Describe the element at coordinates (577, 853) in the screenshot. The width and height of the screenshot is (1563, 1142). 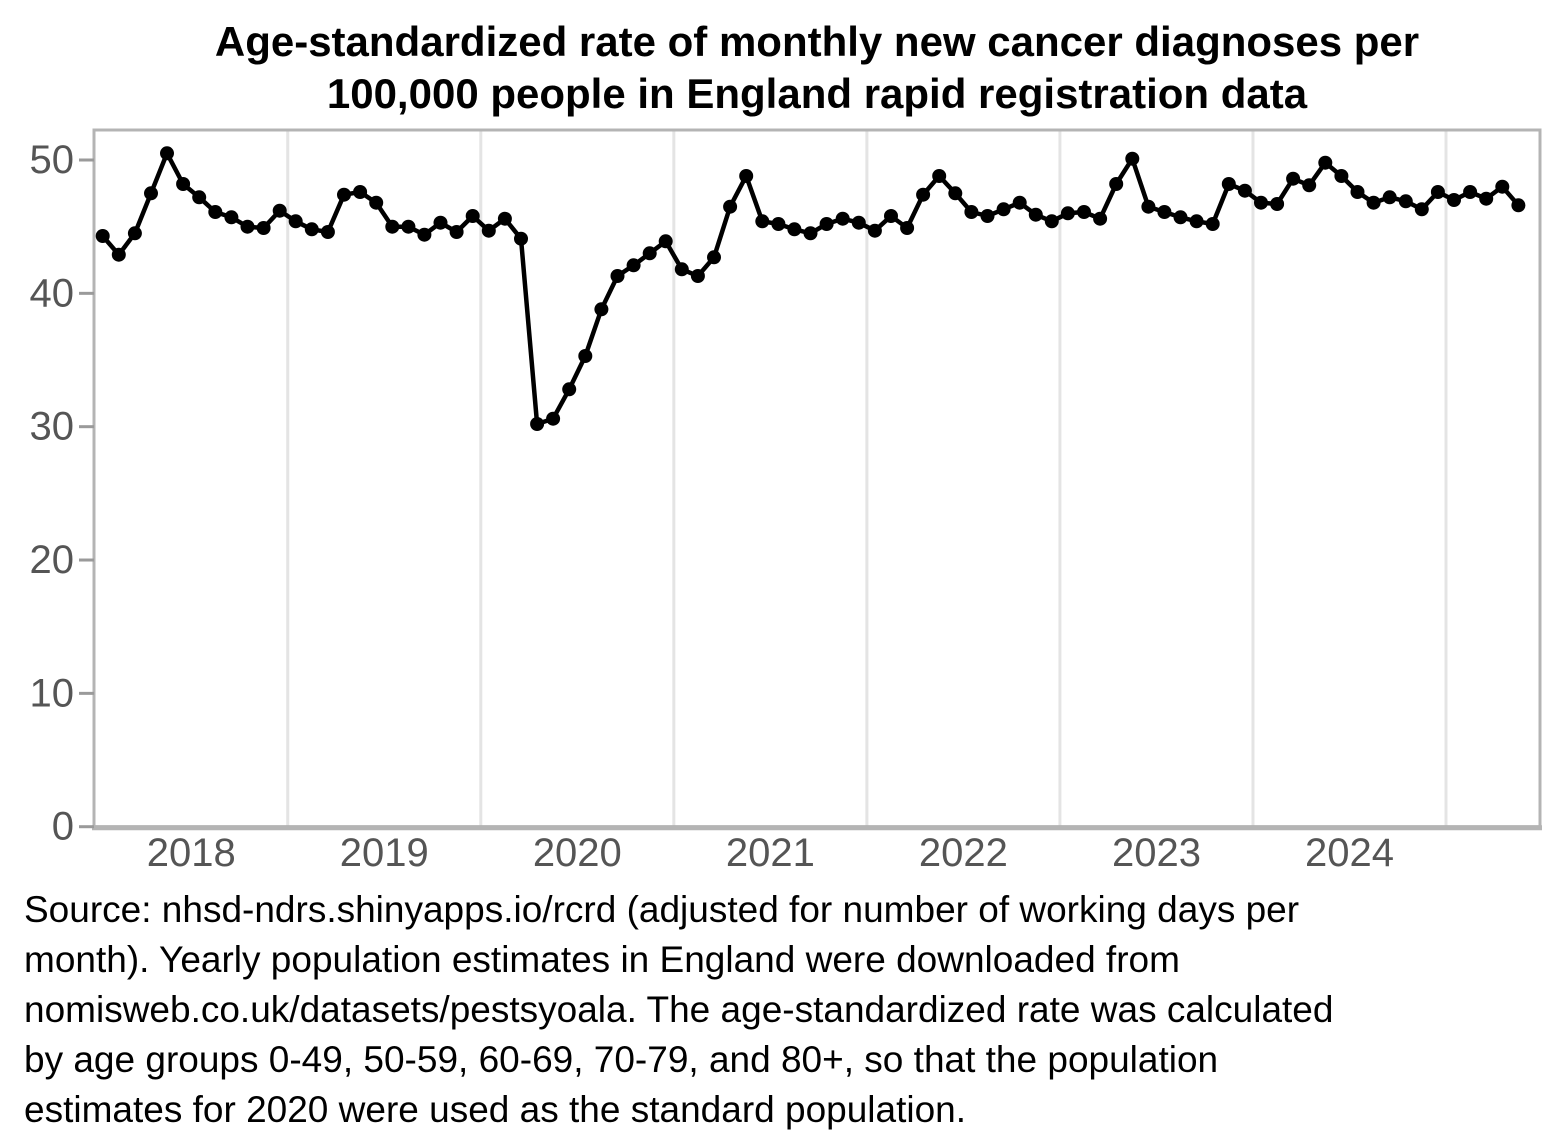
I see `x-year-label: 2020` at that location.